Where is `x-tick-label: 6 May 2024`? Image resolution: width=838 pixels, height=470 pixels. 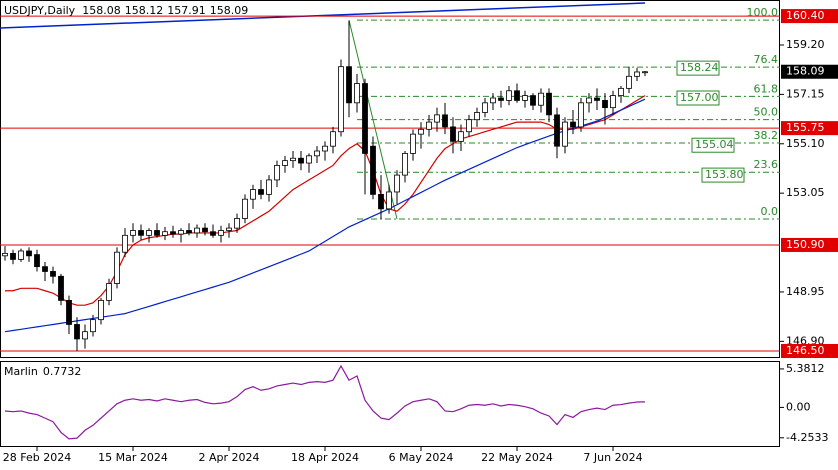
x-tick-label: 6 May 2024 is located at coordinates (421, 457).